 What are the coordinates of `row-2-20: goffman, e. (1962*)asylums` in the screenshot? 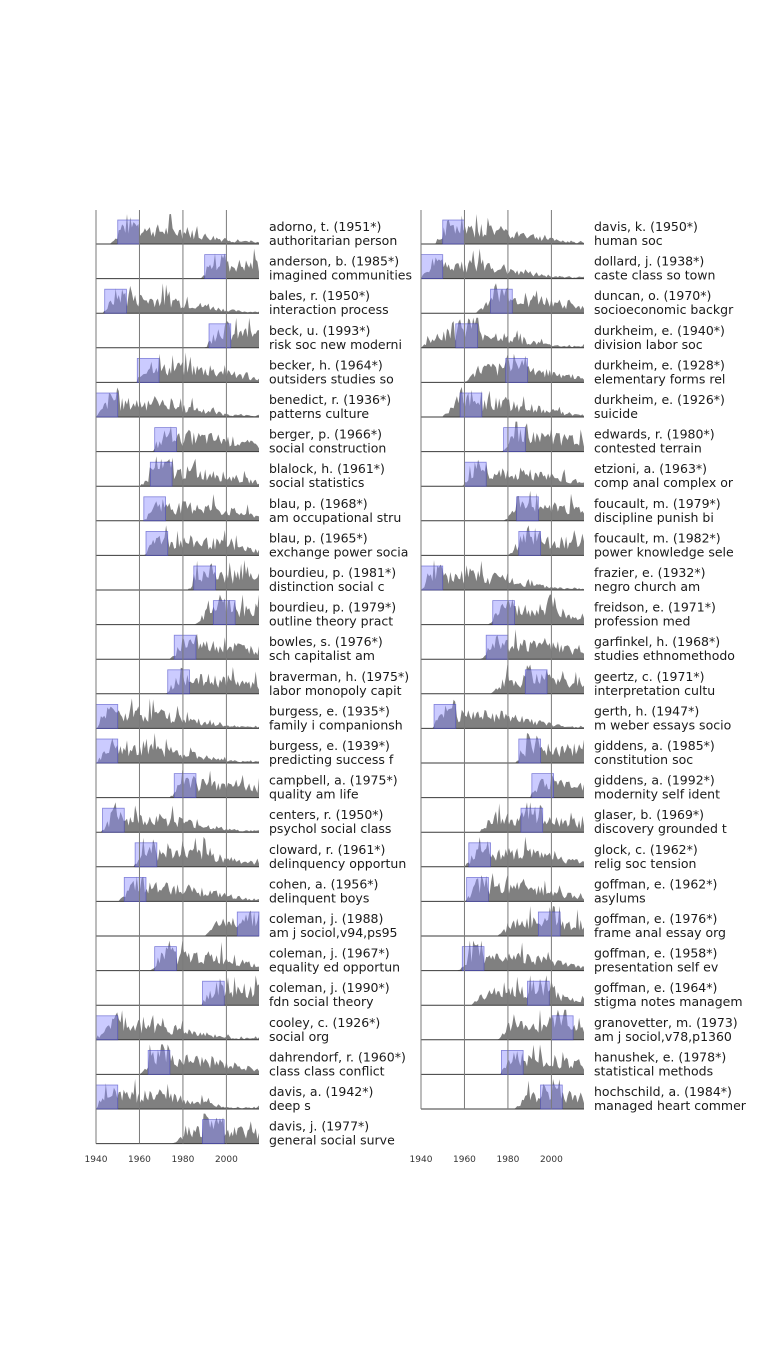 It's located at (569, 889).